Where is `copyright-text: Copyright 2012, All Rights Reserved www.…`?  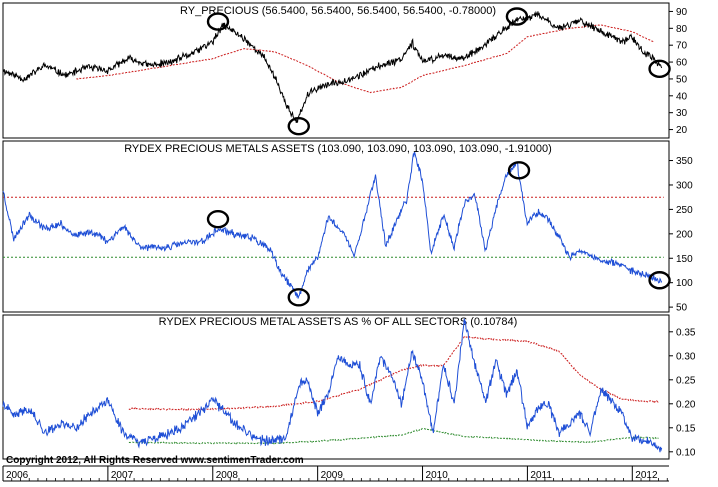 copyright-text: Copyright 2012, All Rights Reserved www.… is located at coordinates (155, 460).